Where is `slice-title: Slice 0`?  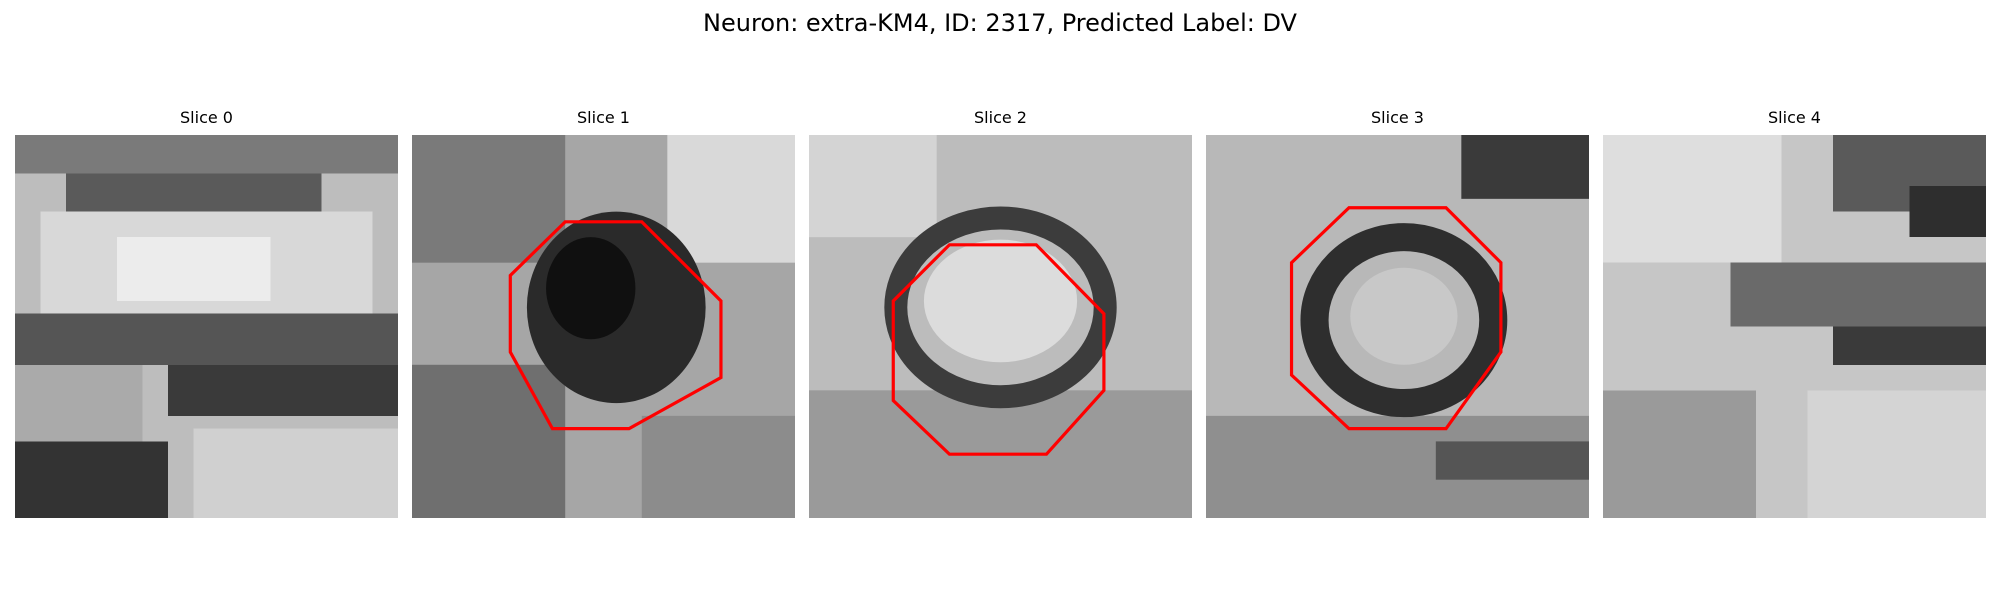 slice-title: Slice 0 is located at coordinates (206, 117).